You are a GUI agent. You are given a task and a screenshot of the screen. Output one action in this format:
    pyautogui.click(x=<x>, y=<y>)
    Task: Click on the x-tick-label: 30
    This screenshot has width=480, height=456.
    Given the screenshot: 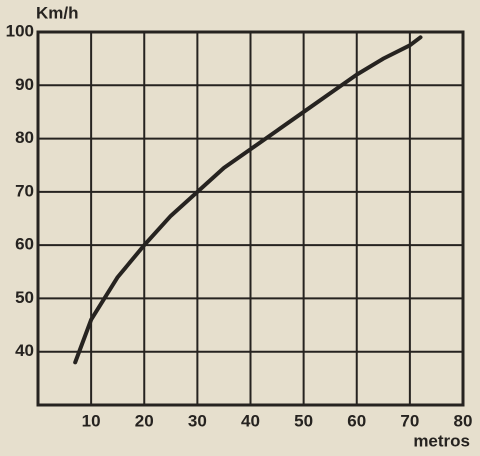 What is the action you would take?
    pyautogui.click(x=197, y=420)
    